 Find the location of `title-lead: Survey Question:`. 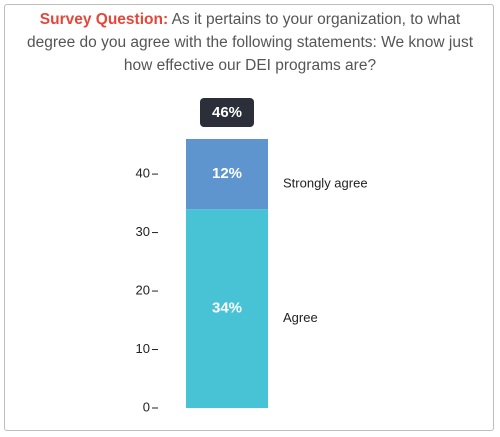

title-lead: Survey Question: is located at coordinates (104, 19).